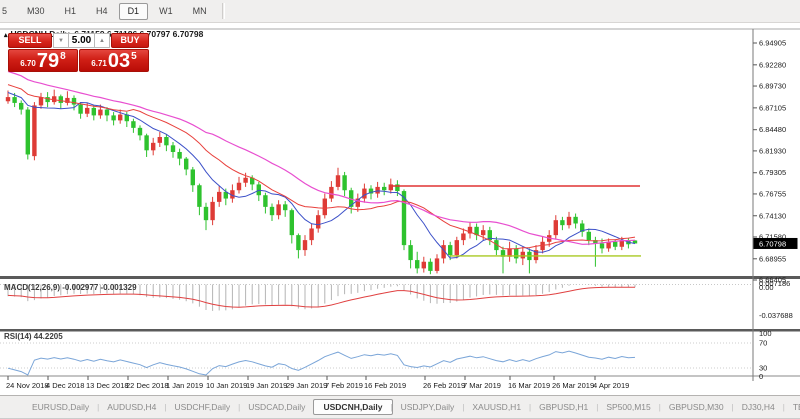  I want to click on price-axis-label: 6.76755, so click(772, 193).